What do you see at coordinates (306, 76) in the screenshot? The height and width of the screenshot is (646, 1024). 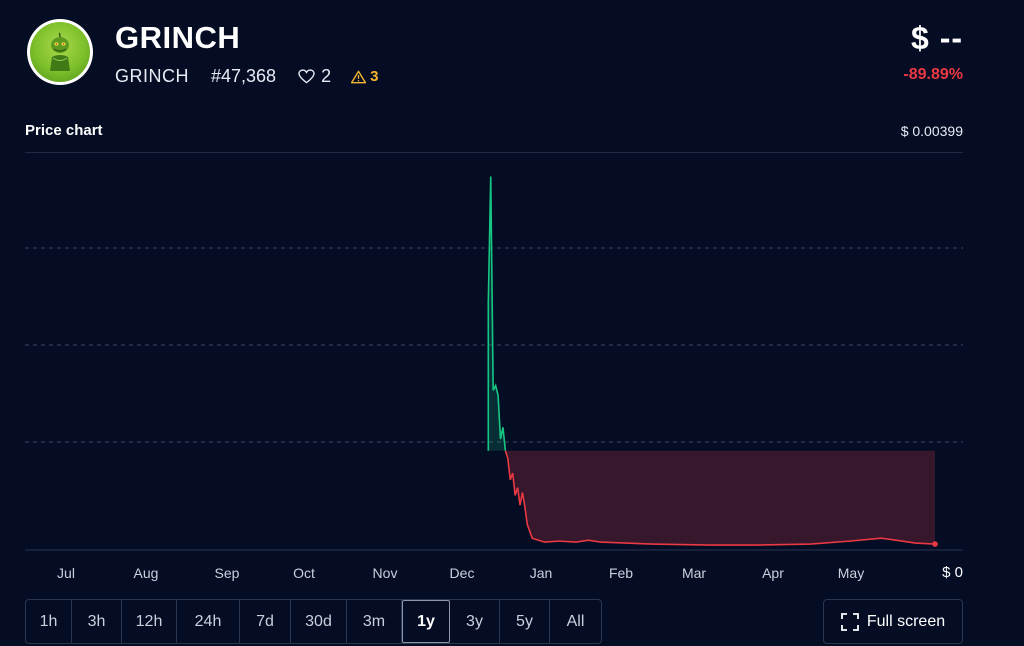 I see `heart-icon` at bounding box center [306, 76].